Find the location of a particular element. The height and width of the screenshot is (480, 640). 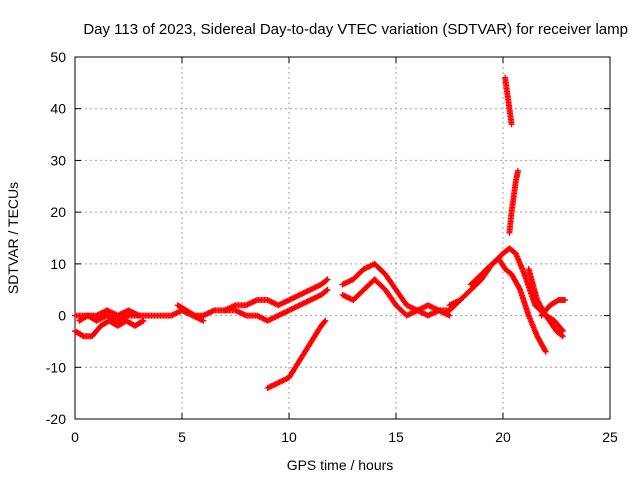

y-axis-label: SDTVAR / TECUs is located at coordinates (13, 238).